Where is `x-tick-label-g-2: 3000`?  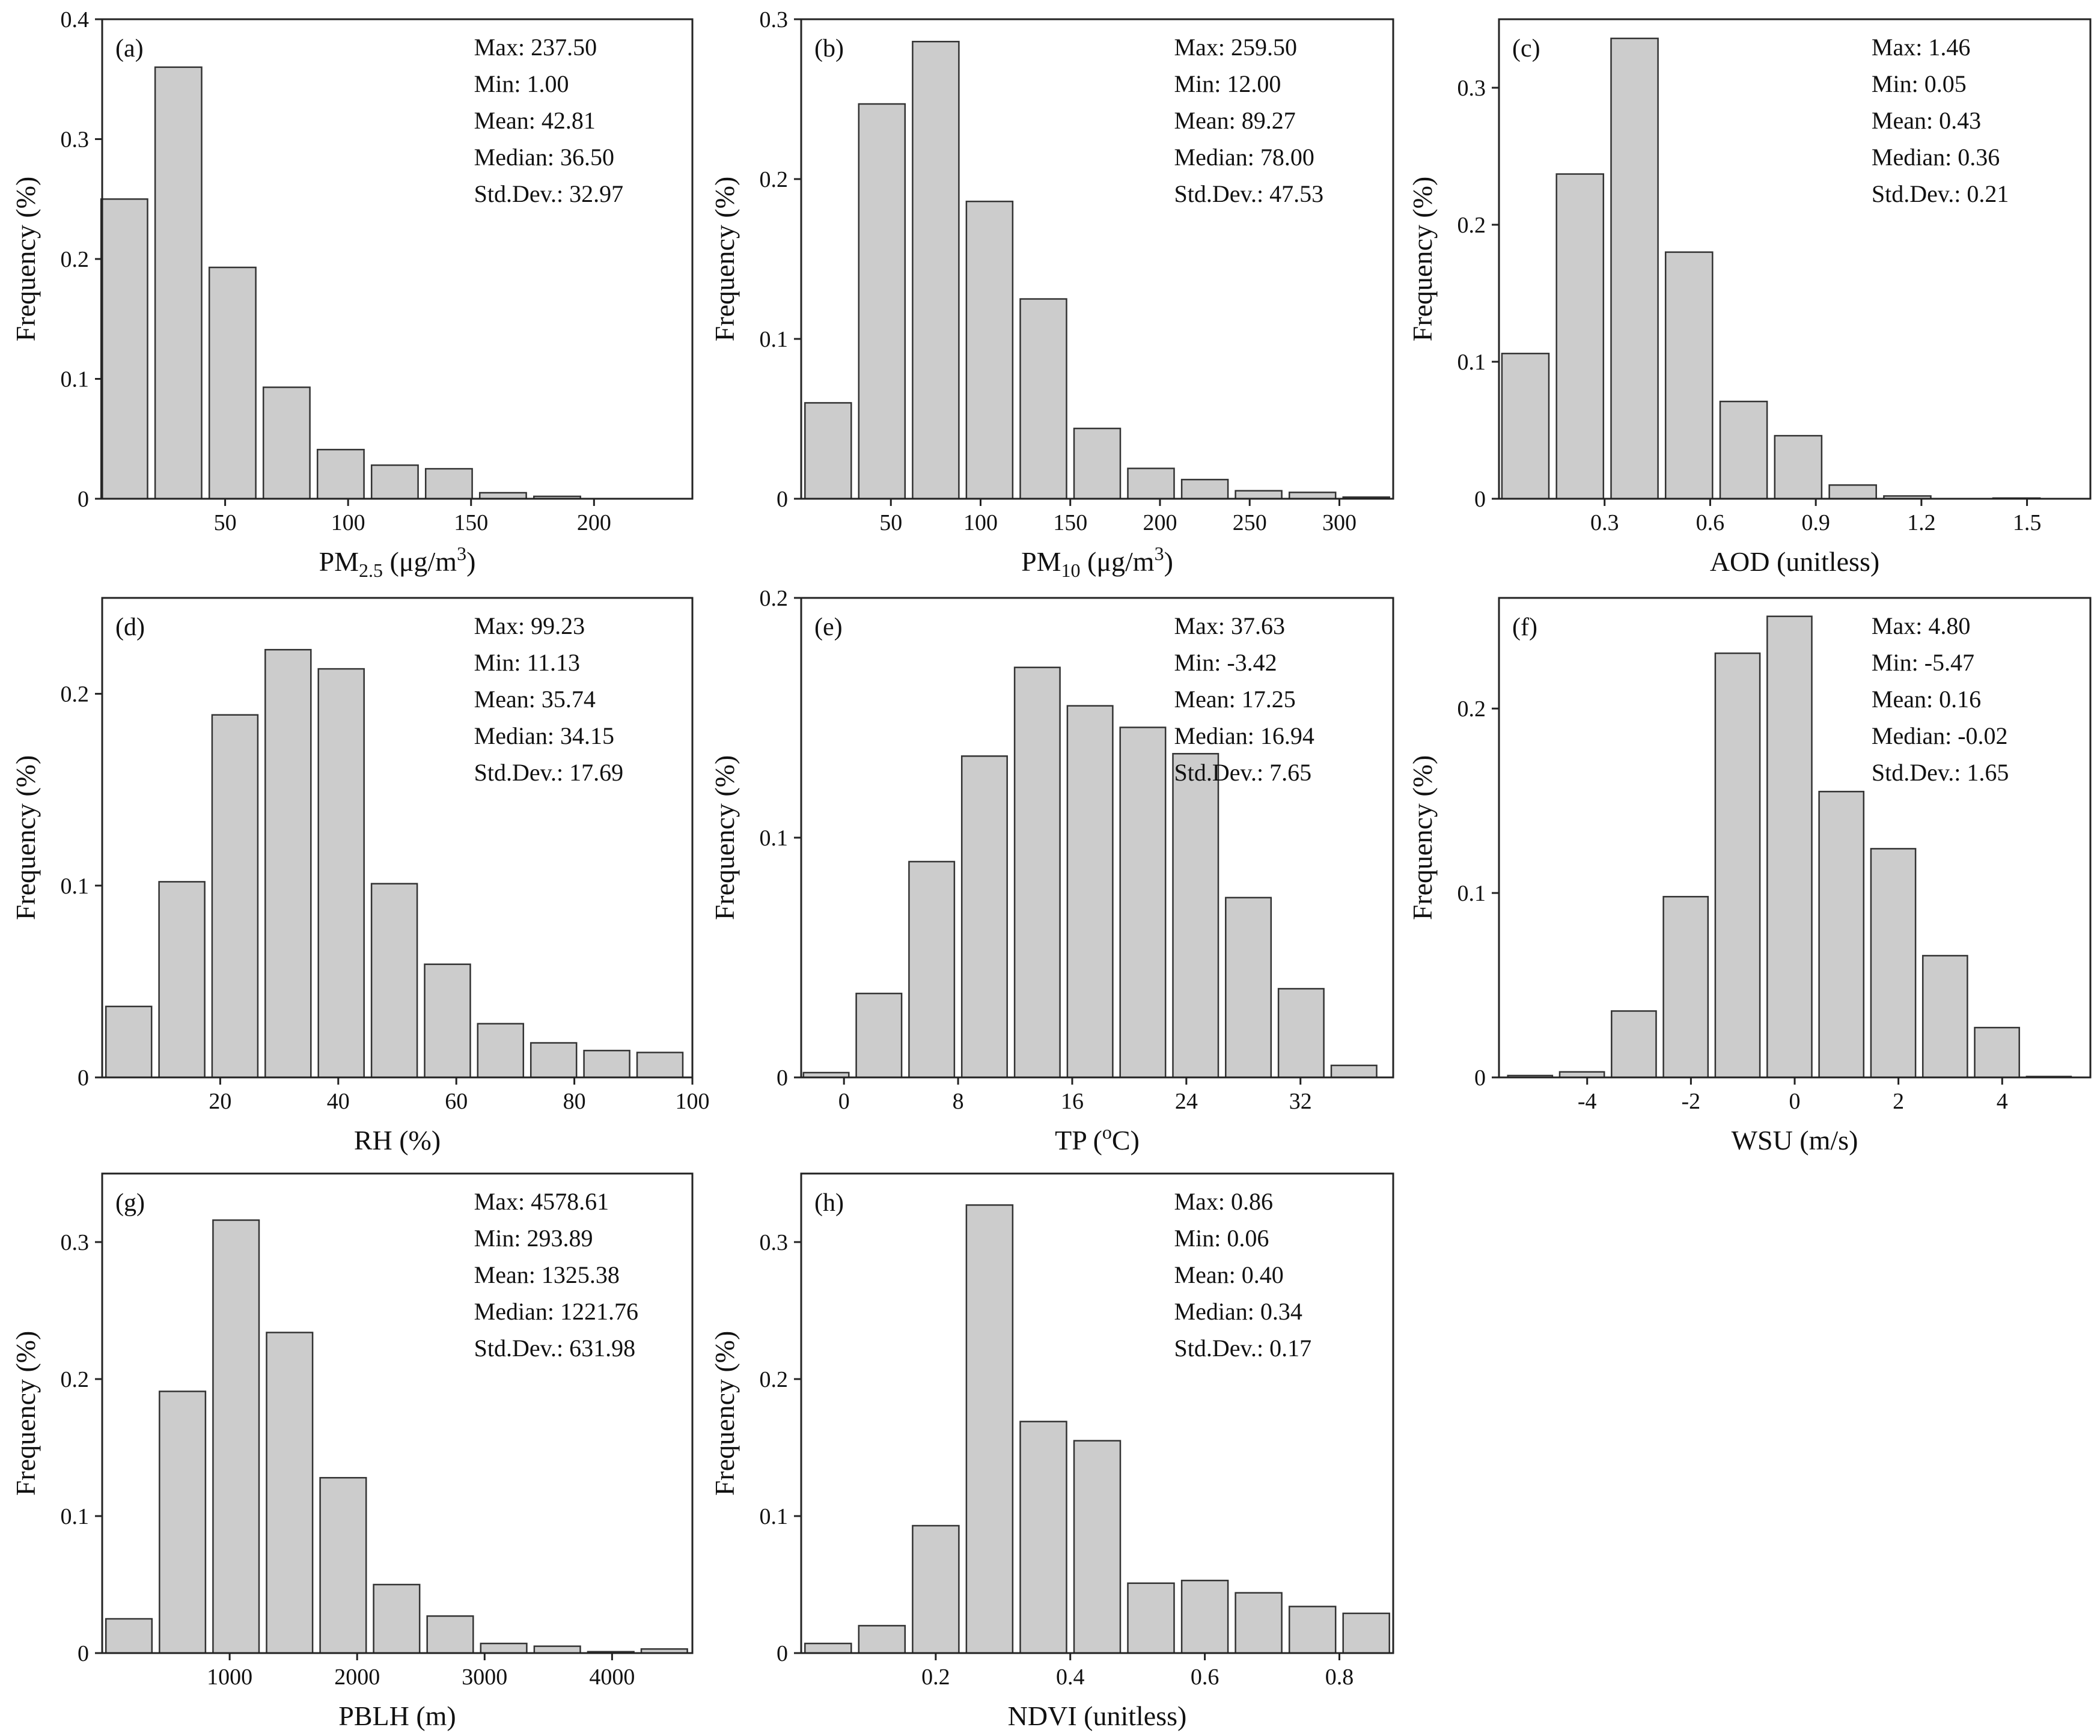 x-tick-label-g-2: 3000 is located at coordinates (484, 1677).